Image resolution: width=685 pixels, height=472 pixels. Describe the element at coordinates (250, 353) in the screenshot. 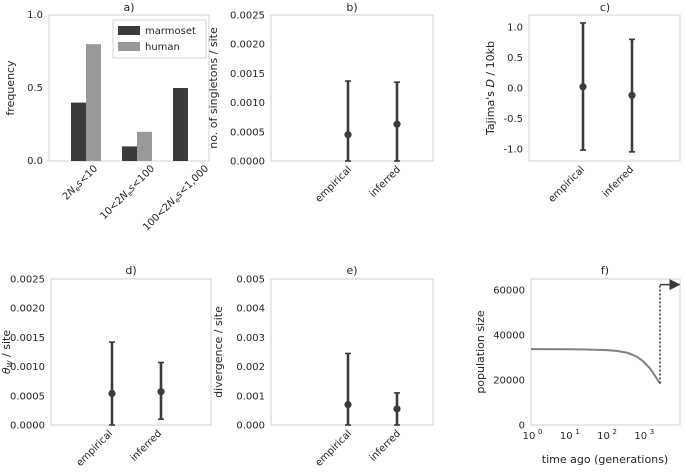

I see `panel-e-yticks: 0.000 0.001 0.002 0.003 0.004 0.005` at that location.